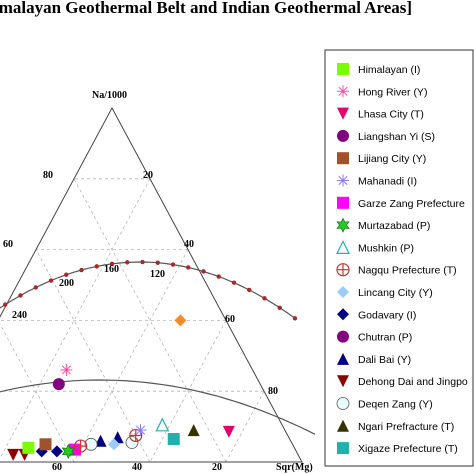 Image resolution: width=474 pixels, height=474 pixels. Describe the element at coordinates (384, 360) in the screenshot. I see `legend-label: Dali Bai (Y)` at that location.